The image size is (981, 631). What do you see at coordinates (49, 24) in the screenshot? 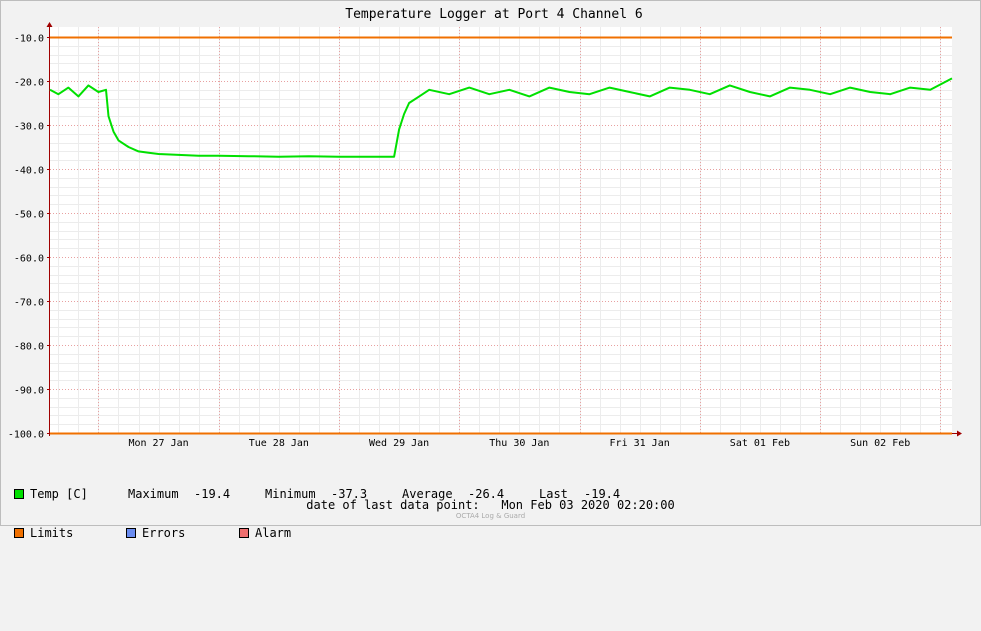
I see `y-axis-arrow` at bounding box center [49, 24].